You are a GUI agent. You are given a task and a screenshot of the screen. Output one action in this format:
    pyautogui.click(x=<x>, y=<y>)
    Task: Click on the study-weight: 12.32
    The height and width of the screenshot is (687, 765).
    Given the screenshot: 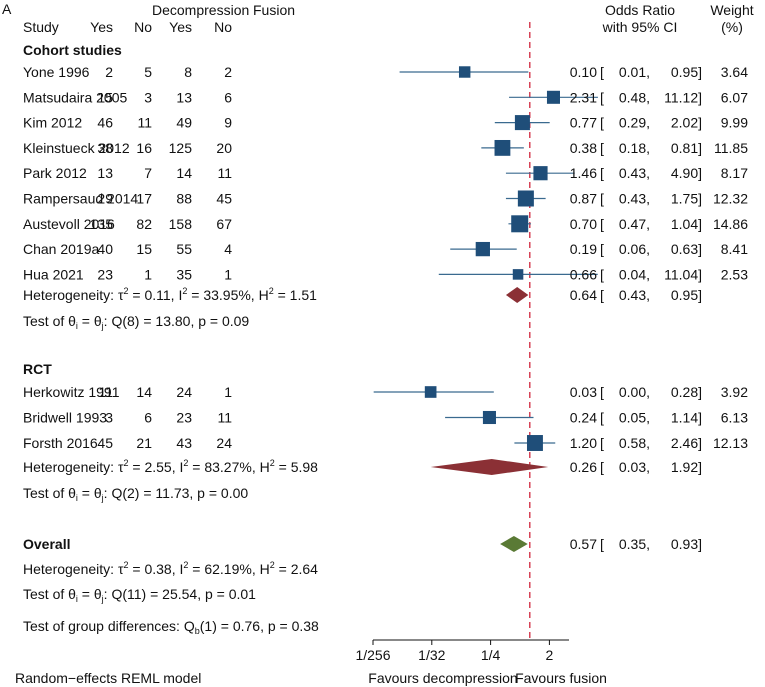 What is the action you would take?
    pyautogui.click(x=730, y=199)
    